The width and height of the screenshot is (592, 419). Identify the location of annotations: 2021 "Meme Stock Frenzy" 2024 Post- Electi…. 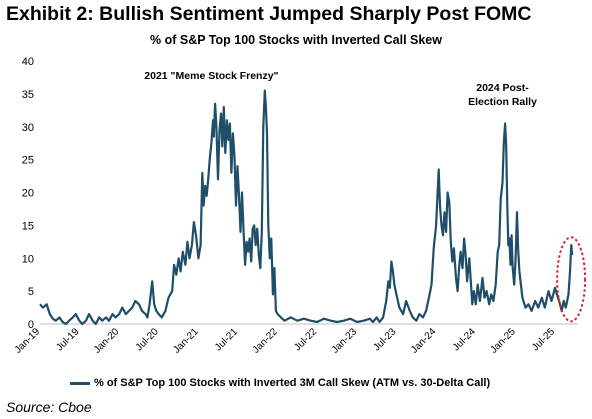
(340, 89).